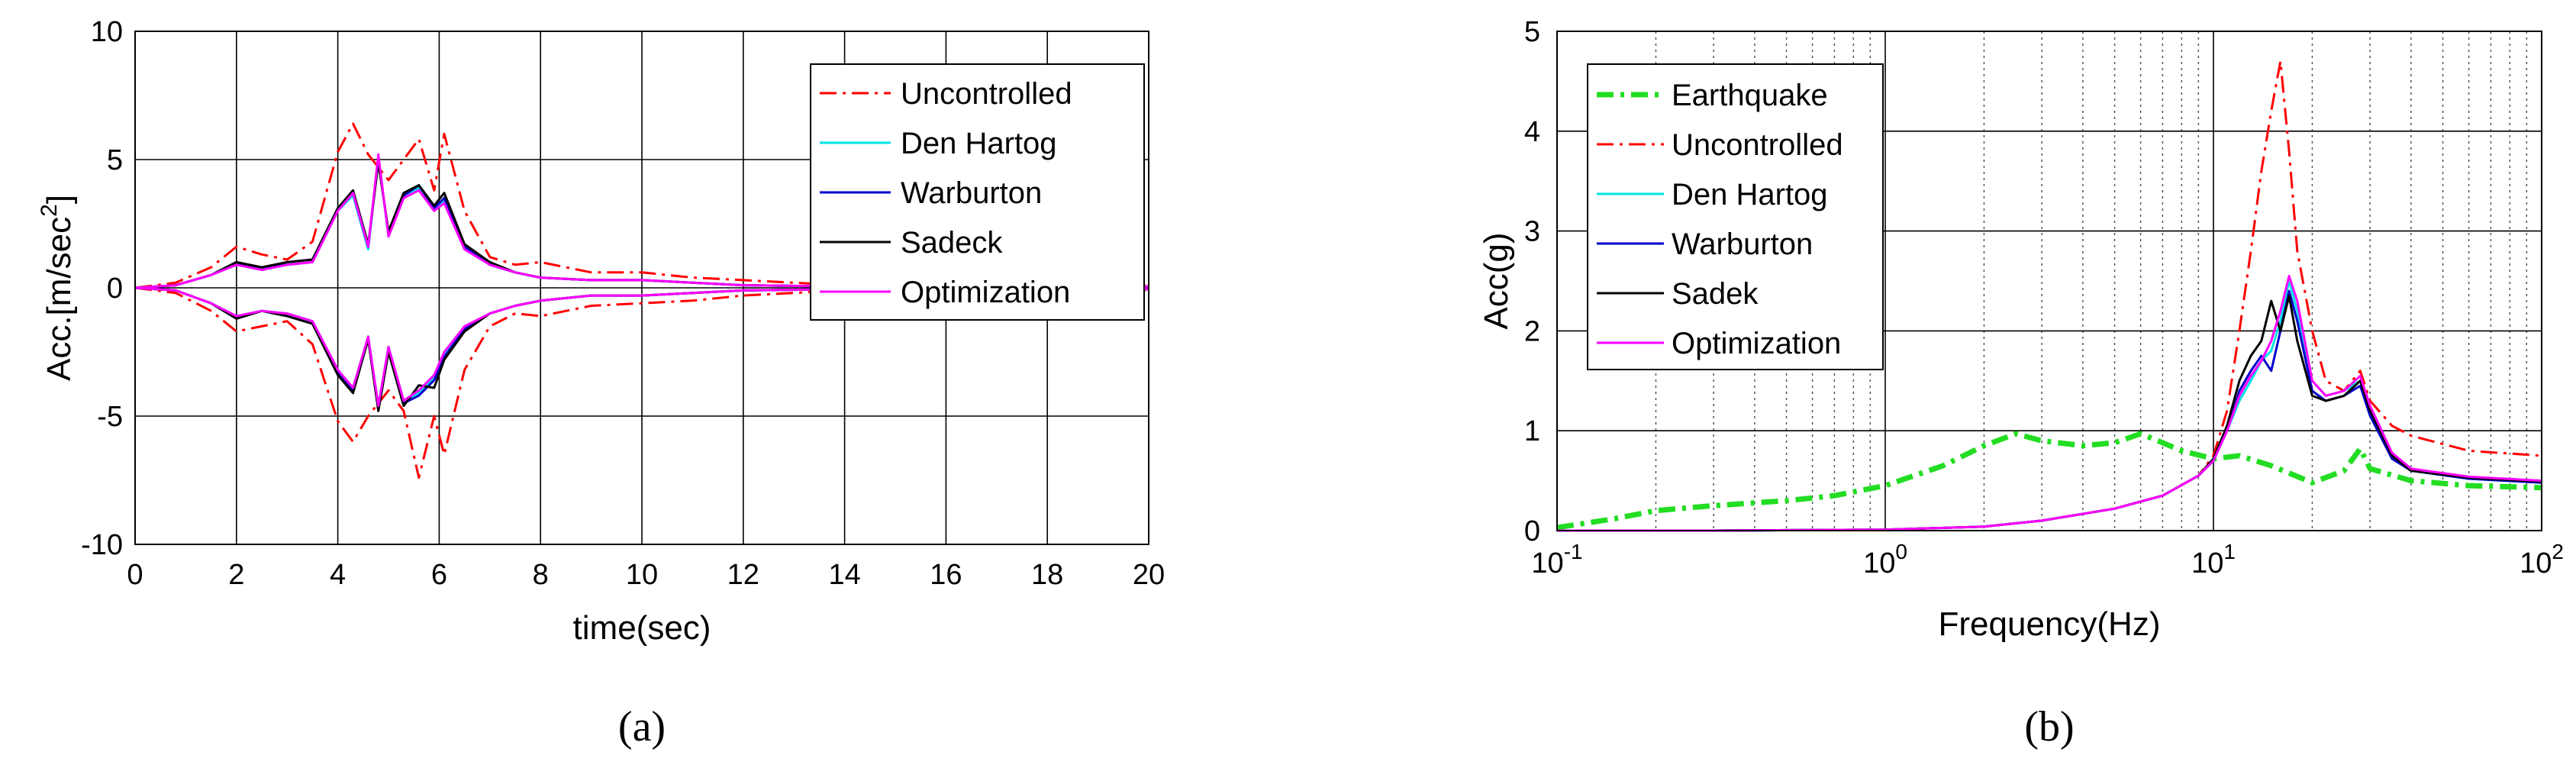 The image size is (2576, 765). I want to click on panel-a-ytick-label-2: 0, so click(115, 289).